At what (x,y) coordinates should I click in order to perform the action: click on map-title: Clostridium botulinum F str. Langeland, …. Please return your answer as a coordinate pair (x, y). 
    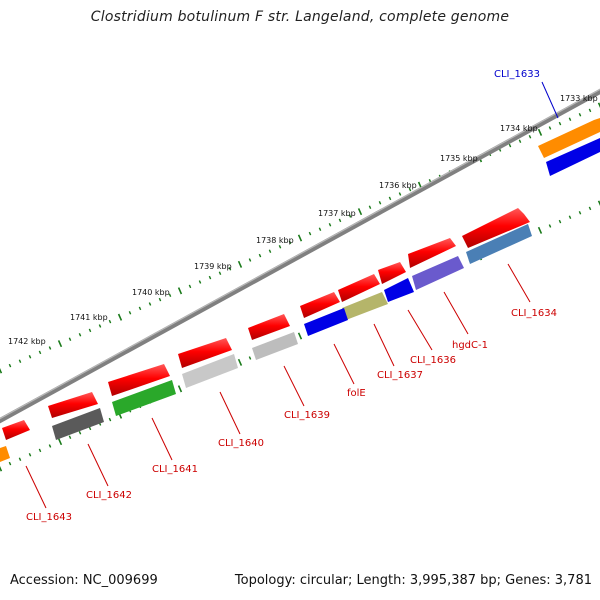
    Looking at the image, I should click on (300, 17).